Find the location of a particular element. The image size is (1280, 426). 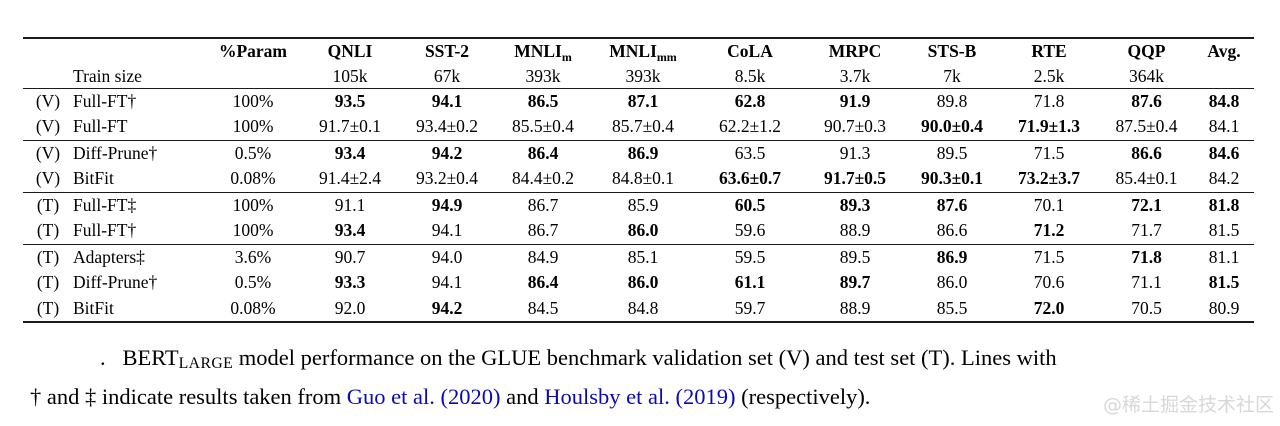

table-cell: 80.9 is located at coordinates (1224, 307).